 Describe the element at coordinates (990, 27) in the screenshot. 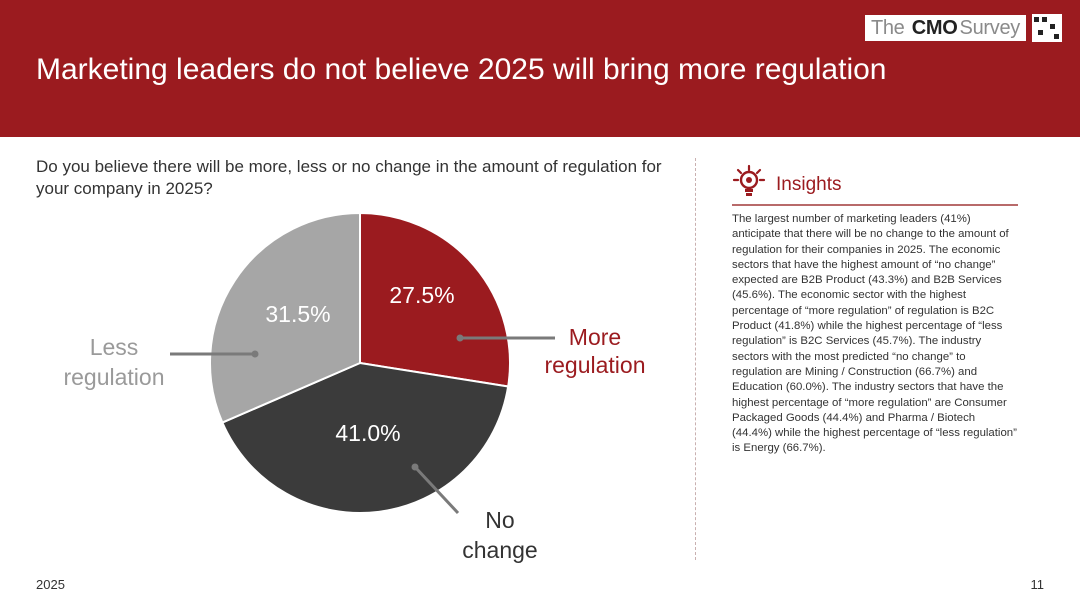

I see `brand-suffix: Survey` at that location.